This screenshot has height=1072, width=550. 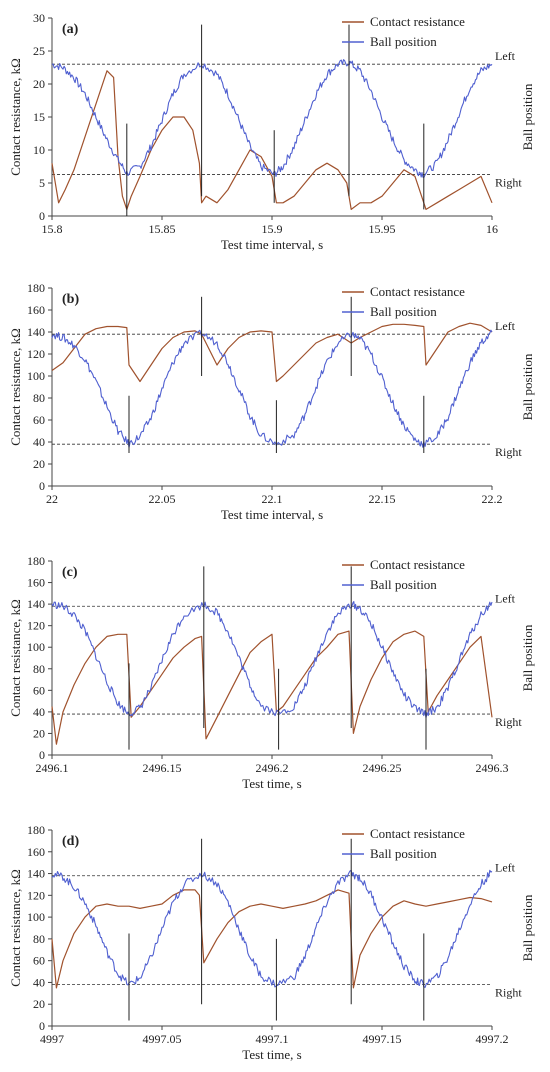 I want to click on x-tick-label: 4997.05, so click(x=162, y=1039).